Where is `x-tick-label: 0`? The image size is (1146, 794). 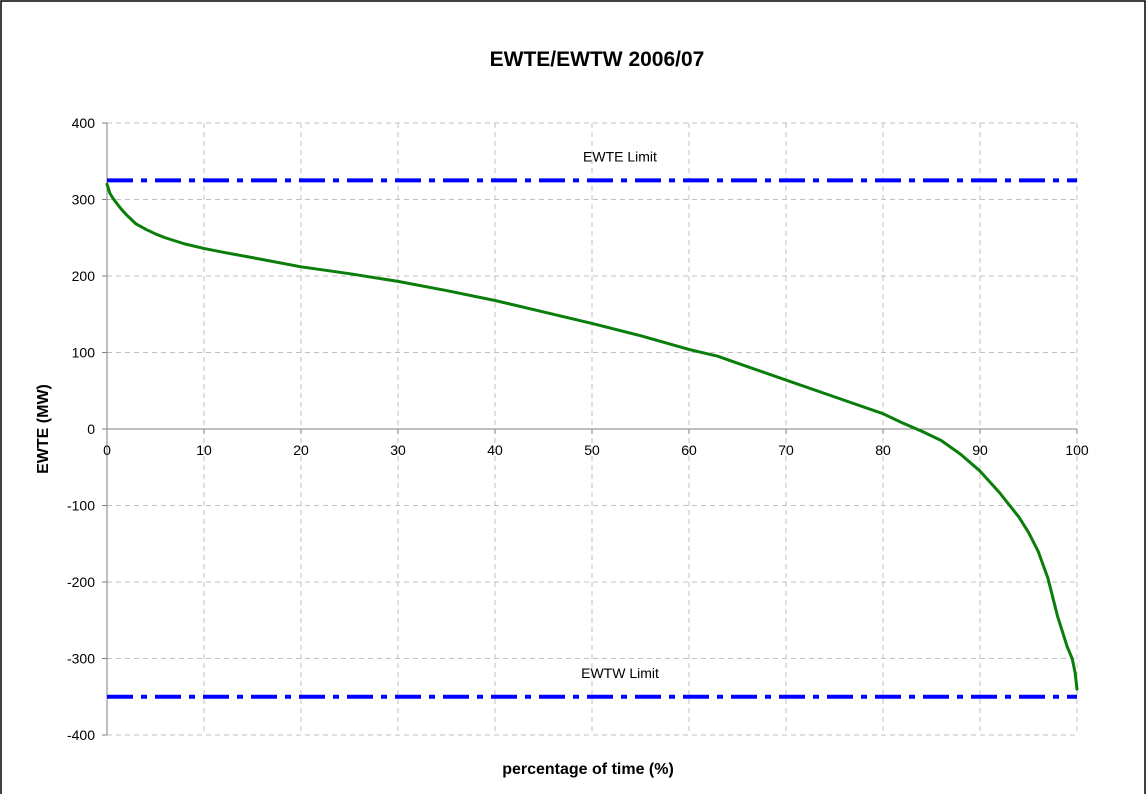
x-tick-label: 0 is located at coordinates (107, 450).